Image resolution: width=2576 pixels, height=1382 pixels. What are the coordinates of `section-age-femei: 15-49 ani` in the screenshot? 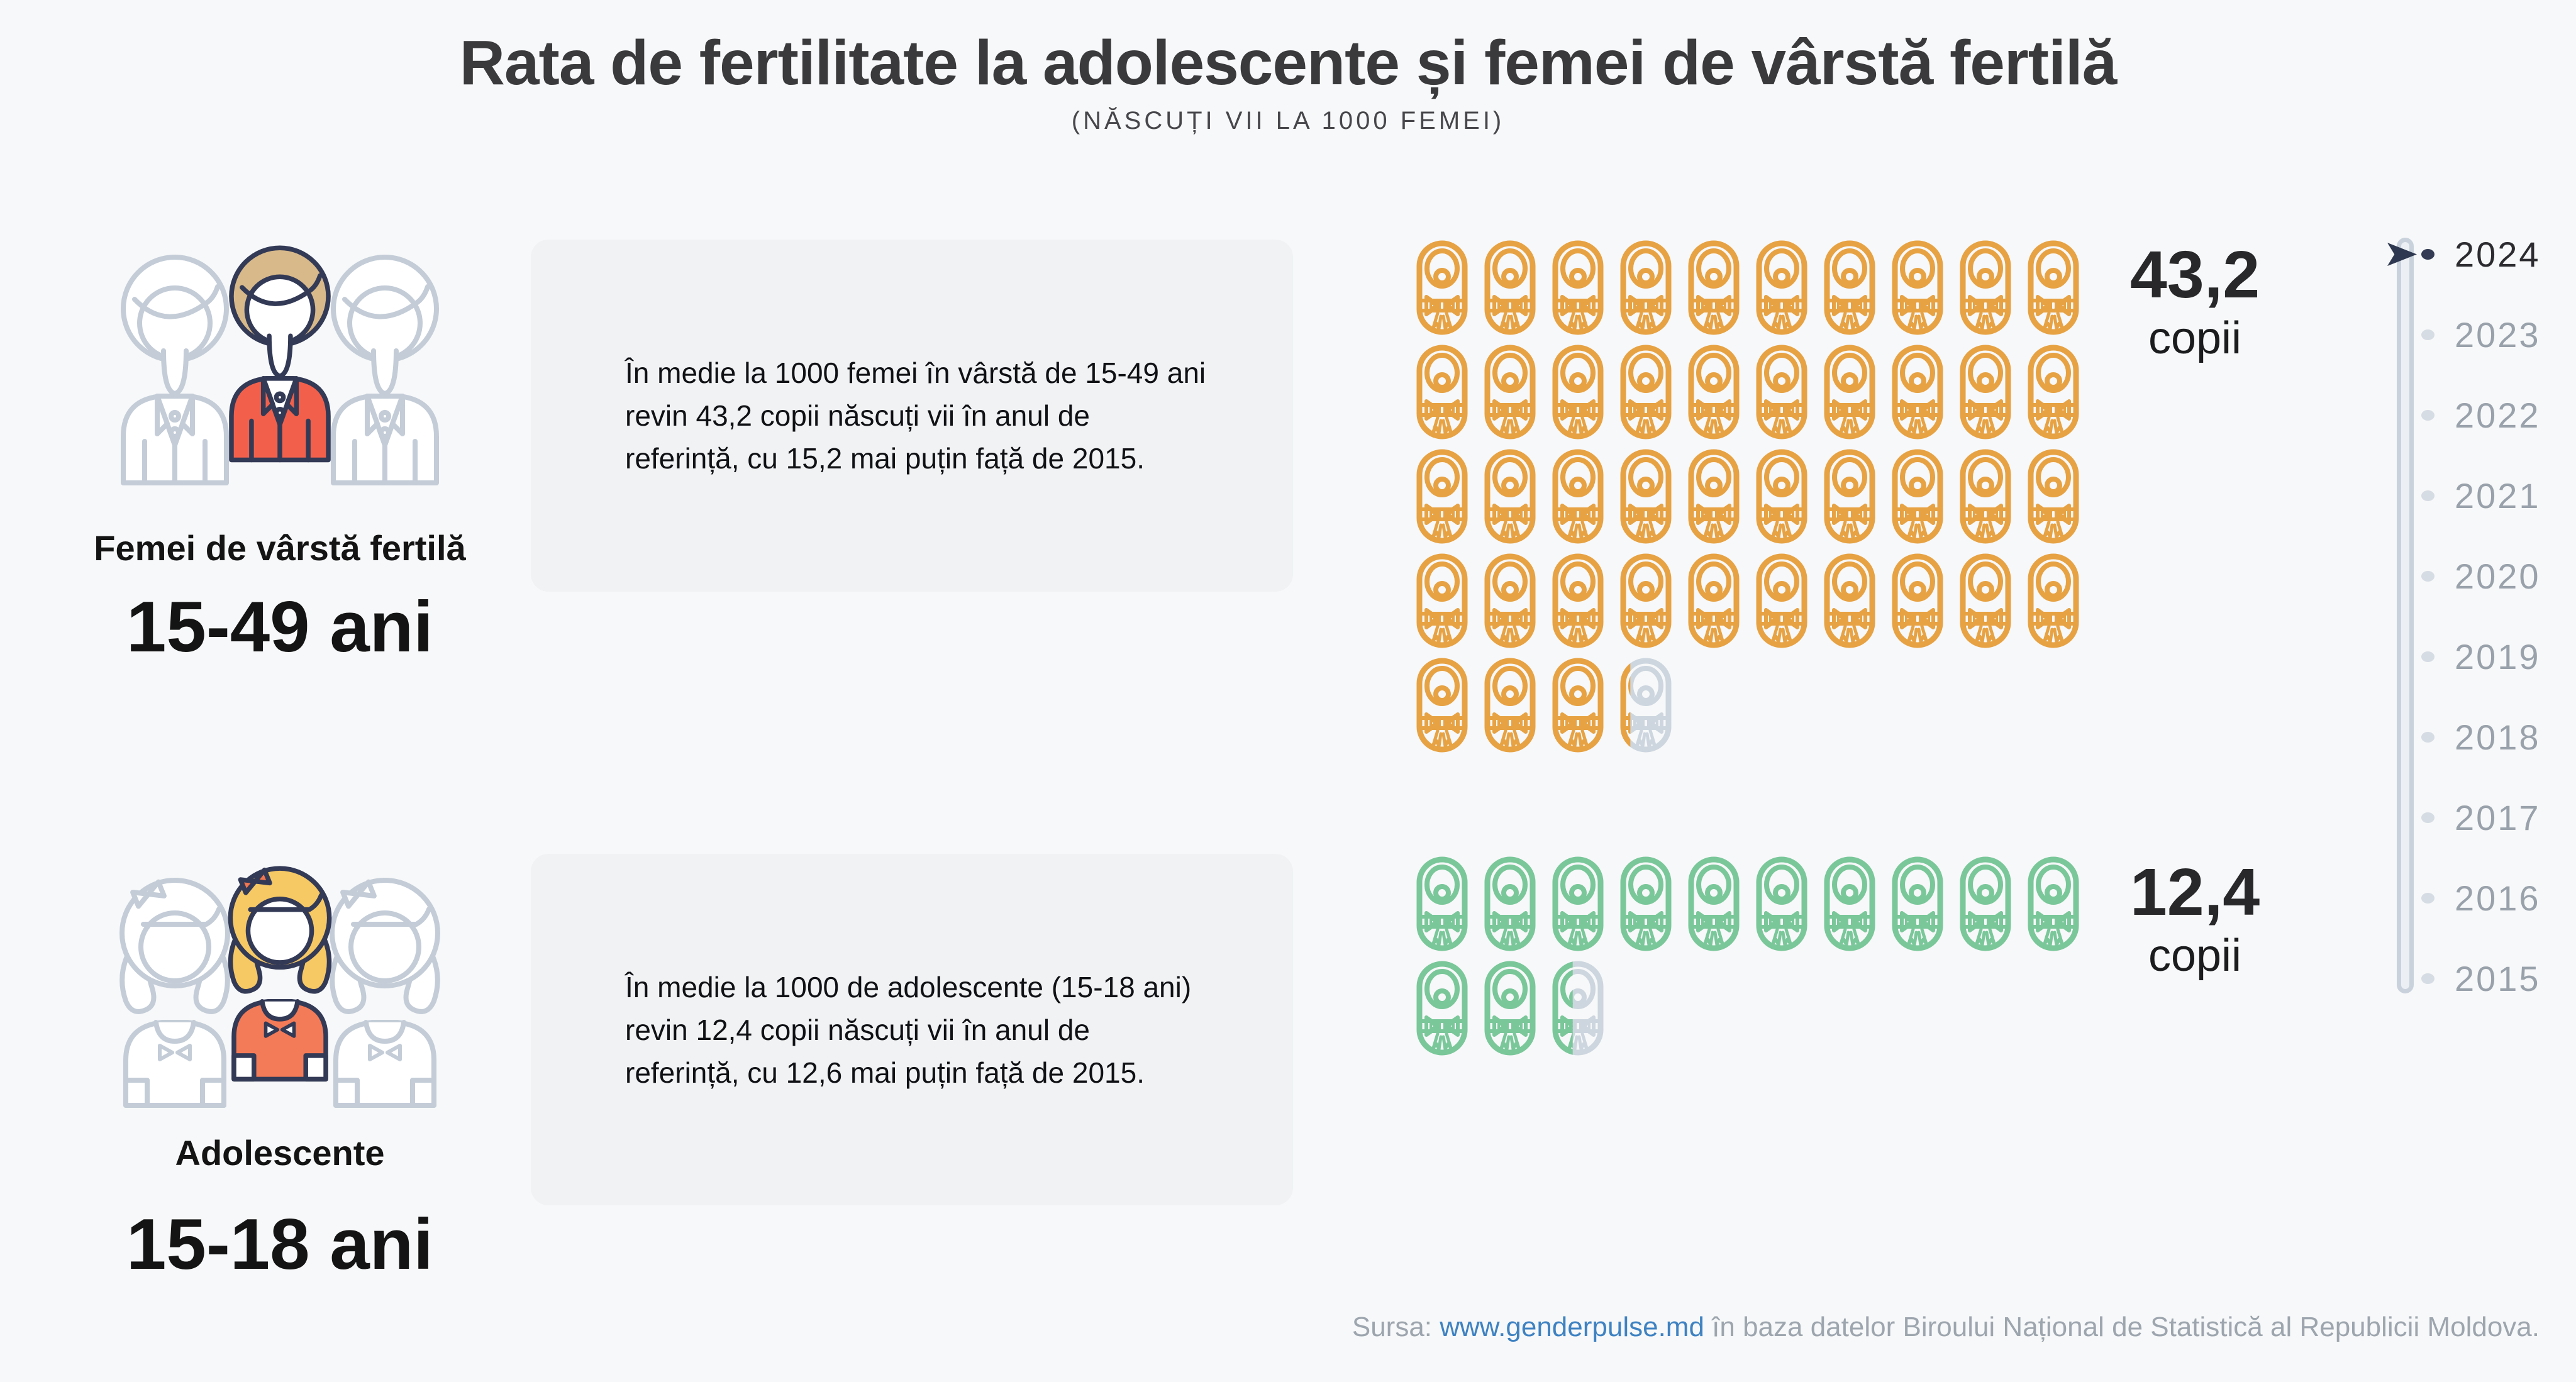 It's located at (279, 627).